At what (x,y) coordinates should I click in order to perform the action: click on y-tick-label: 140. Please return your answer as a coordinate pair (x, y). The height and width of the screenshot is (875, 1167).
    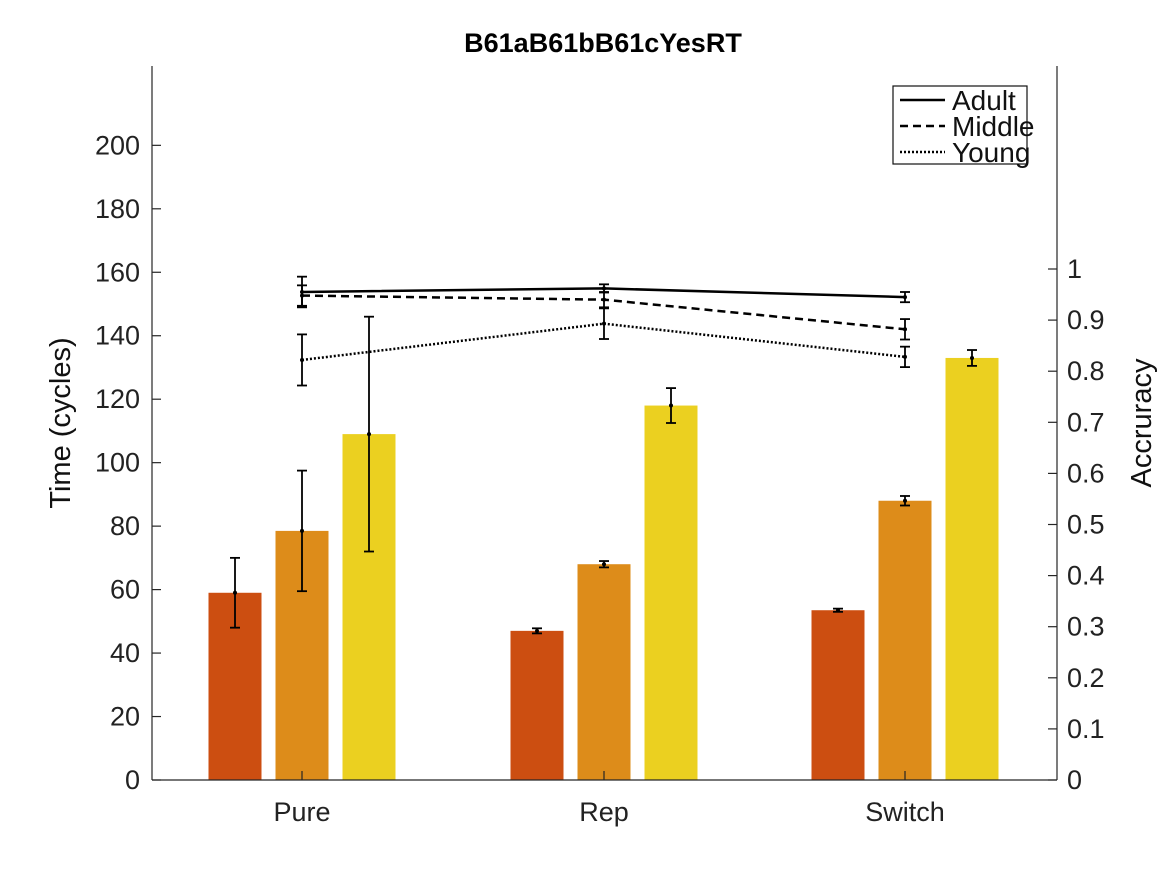
    Looking at the image, I should click on (117, 336).